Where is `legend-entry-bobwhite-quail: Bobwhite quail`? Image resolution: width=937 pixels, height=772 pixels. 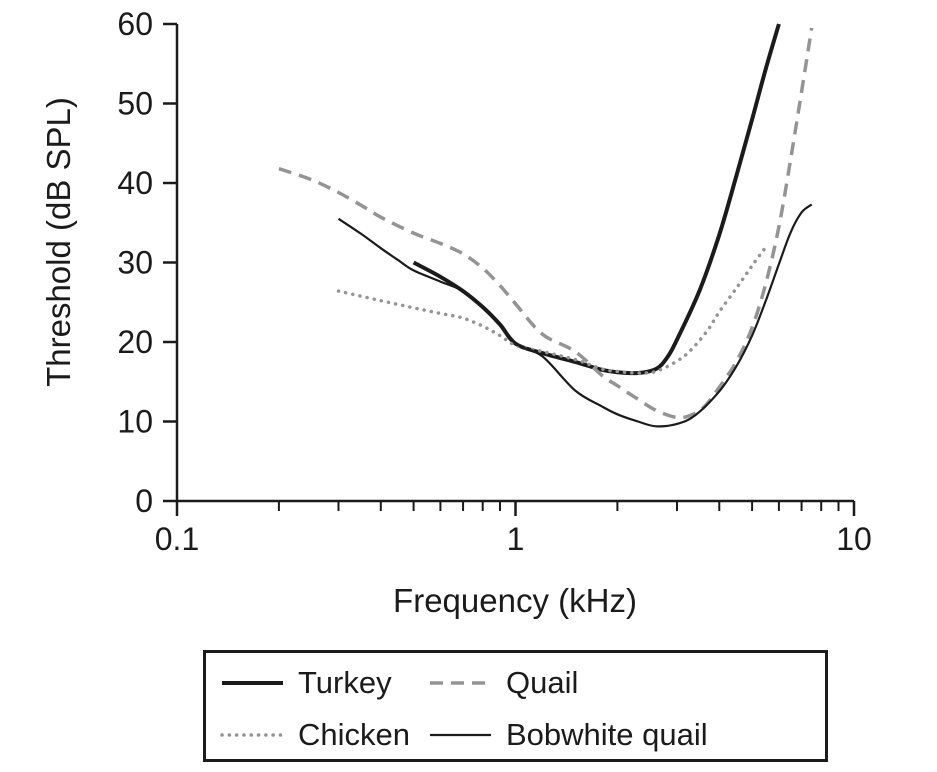 legend-entry-bobwhite-quail: Bobwhite quail is located at coordinates (568, 735).